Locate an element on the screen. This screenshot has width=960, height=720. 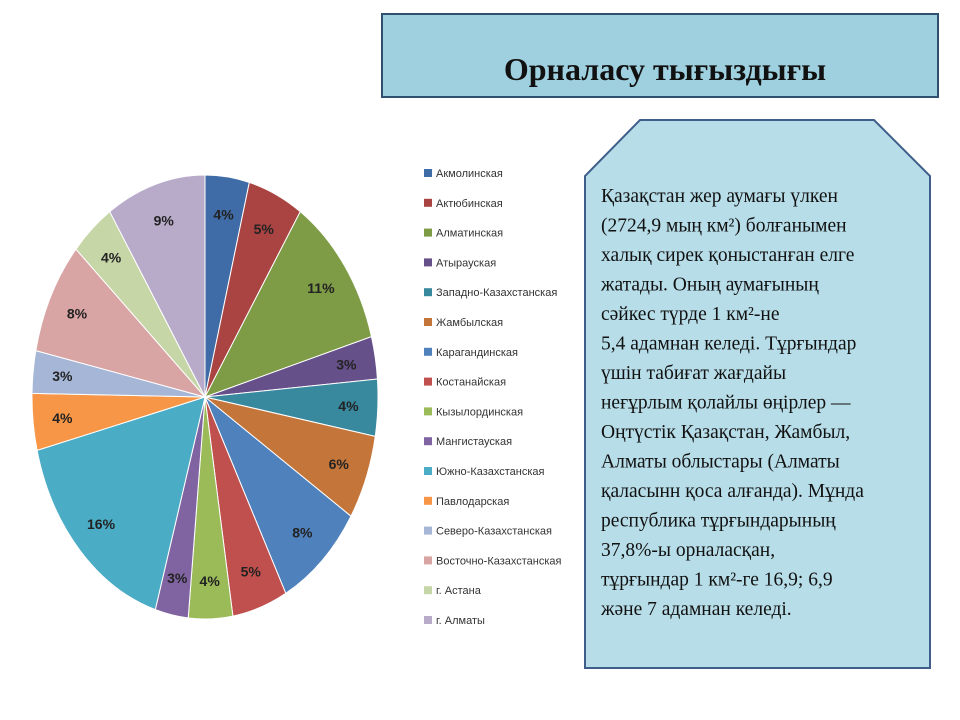
text-line: және 7 адамнан келеді. is located at coordinates (696, 609).